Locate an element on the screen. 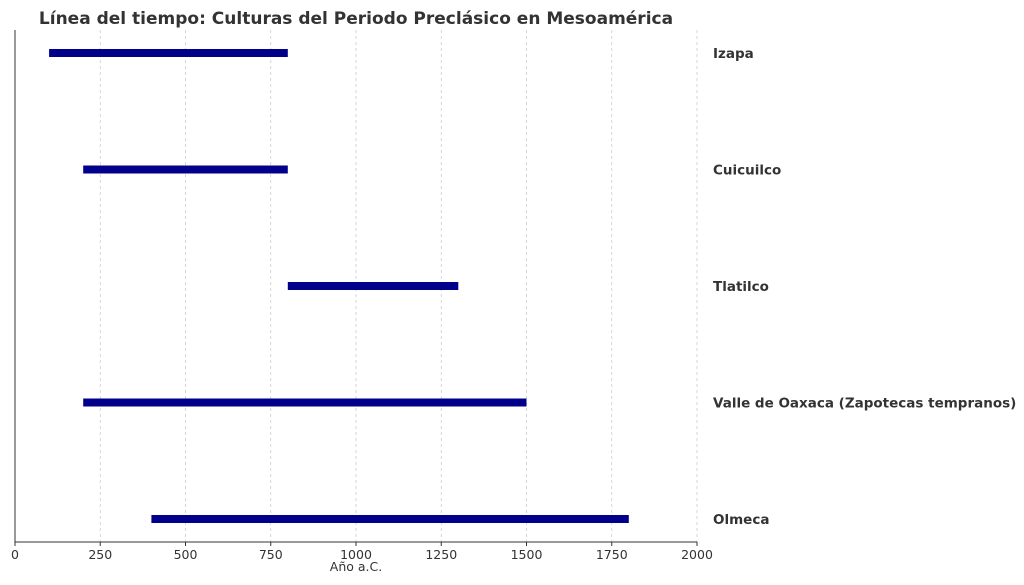 This screenshot has height=585, width=1024. x-tick-label: 0 is located at coordinates (15, 554).